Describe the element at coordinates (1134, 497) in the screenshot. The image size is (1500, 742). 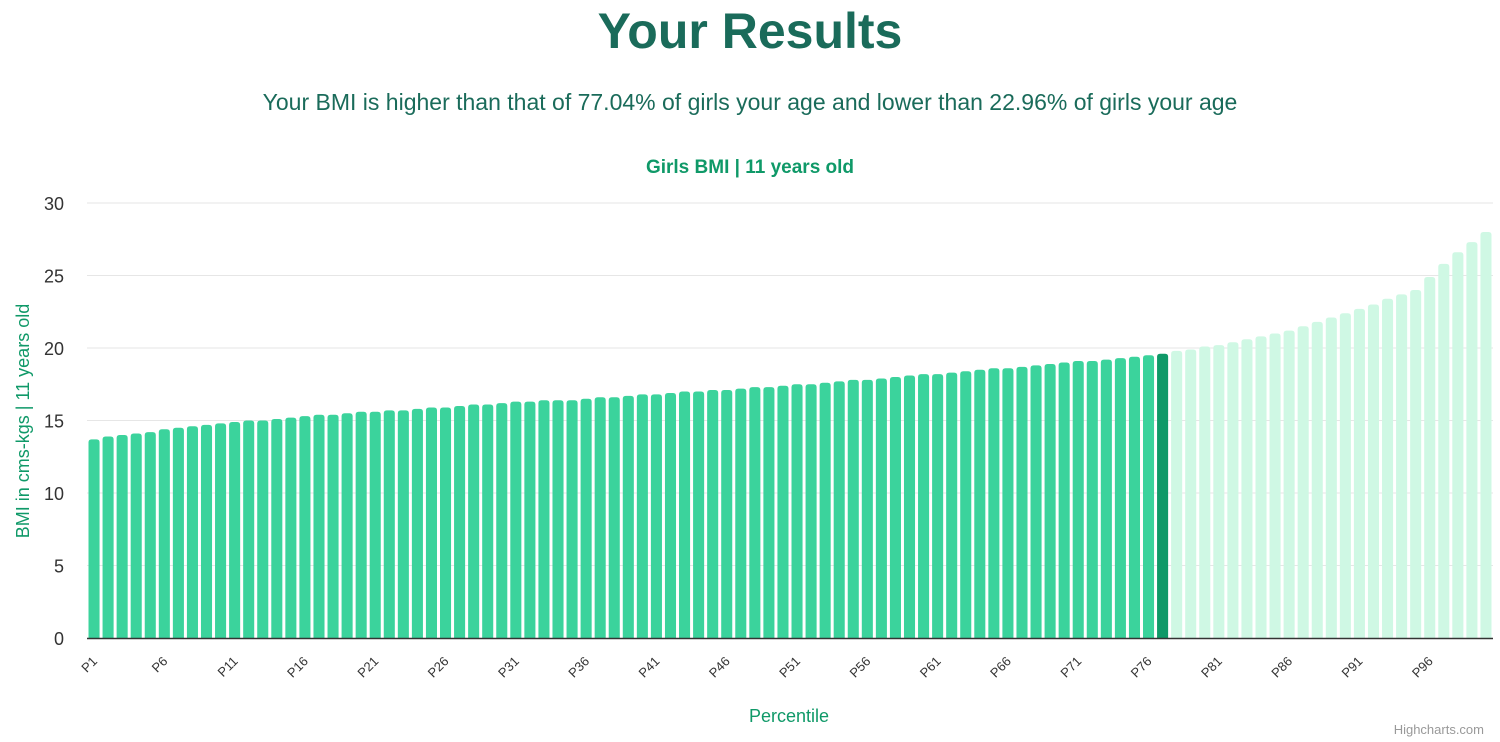
I see `bar-p75` at that location.